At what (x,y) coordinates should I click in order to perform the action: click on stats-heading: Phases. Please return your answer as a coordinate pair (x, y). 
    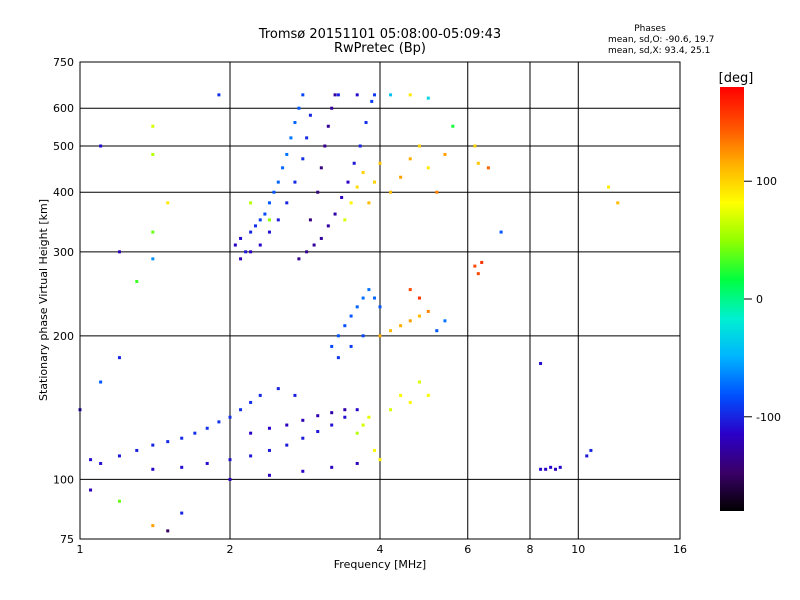
    Looking at the image, I should click on (650, 29).